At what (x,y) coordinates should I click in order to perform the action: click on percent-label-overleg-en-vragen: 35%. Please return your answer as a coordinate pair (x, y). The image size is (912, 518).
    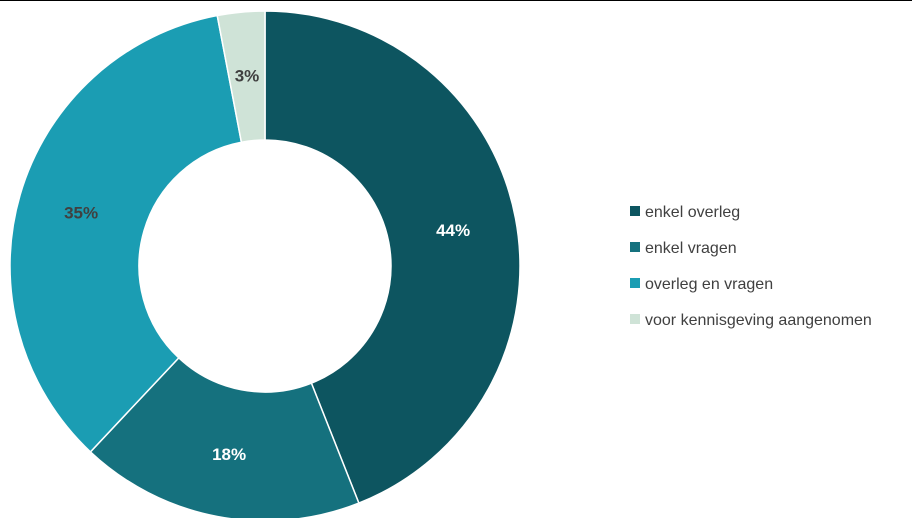
    Looking at the image, I should click on (81, 213).